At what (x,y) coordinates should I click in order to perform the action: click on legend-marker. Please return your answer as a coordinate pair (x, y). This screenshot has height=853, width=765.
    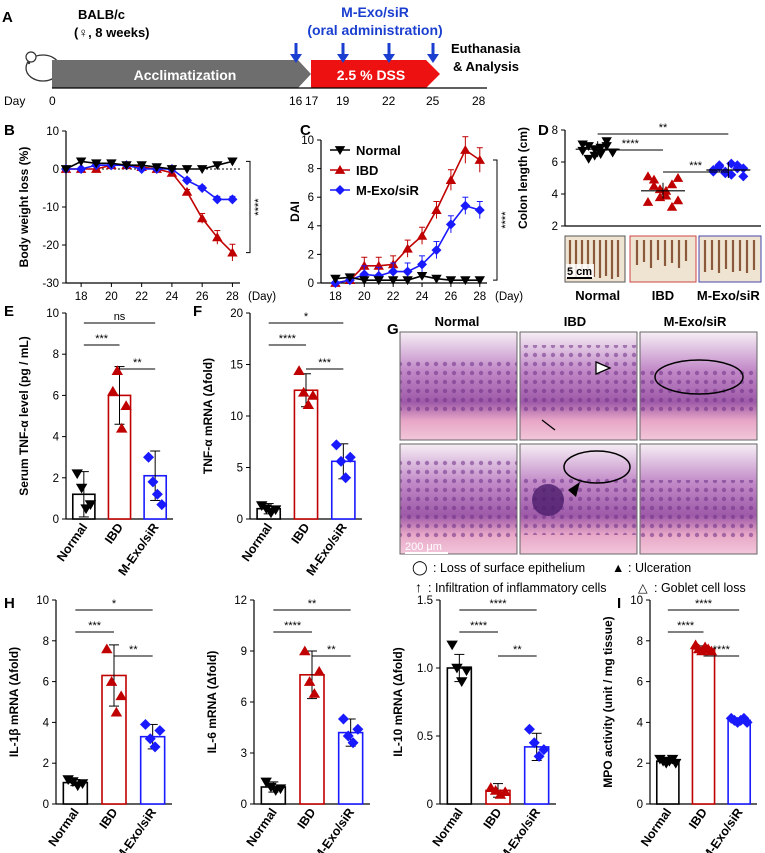
    Looking at the image, I should click on (340, 169).